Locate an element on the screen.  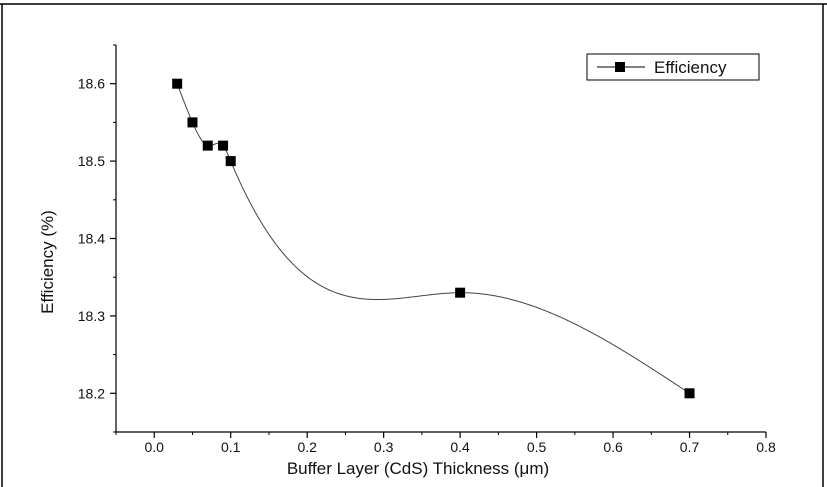
x-tick-label-3: 0.3 is located at coordinates (384, 447).